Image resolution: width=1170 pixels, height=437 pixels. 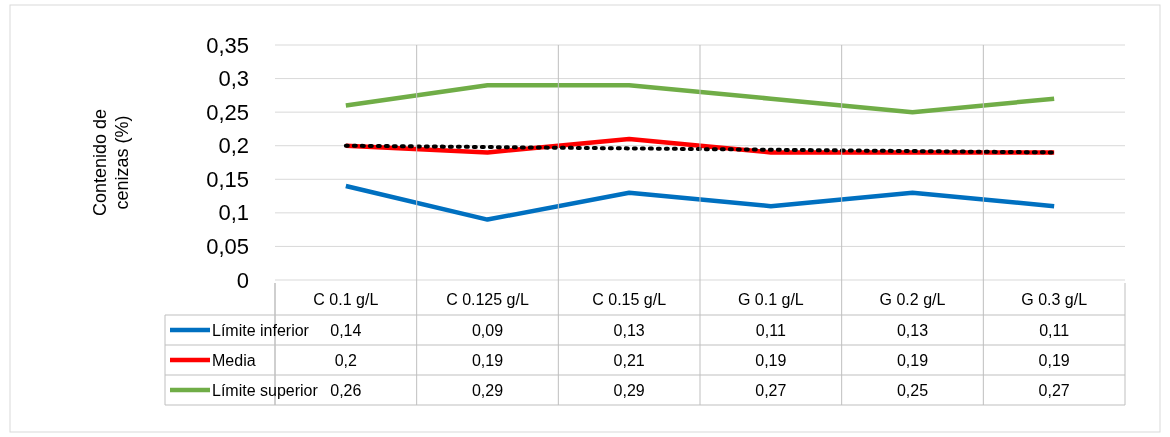 I want to click on data-label: 0,25, so click(x=912, y=390).